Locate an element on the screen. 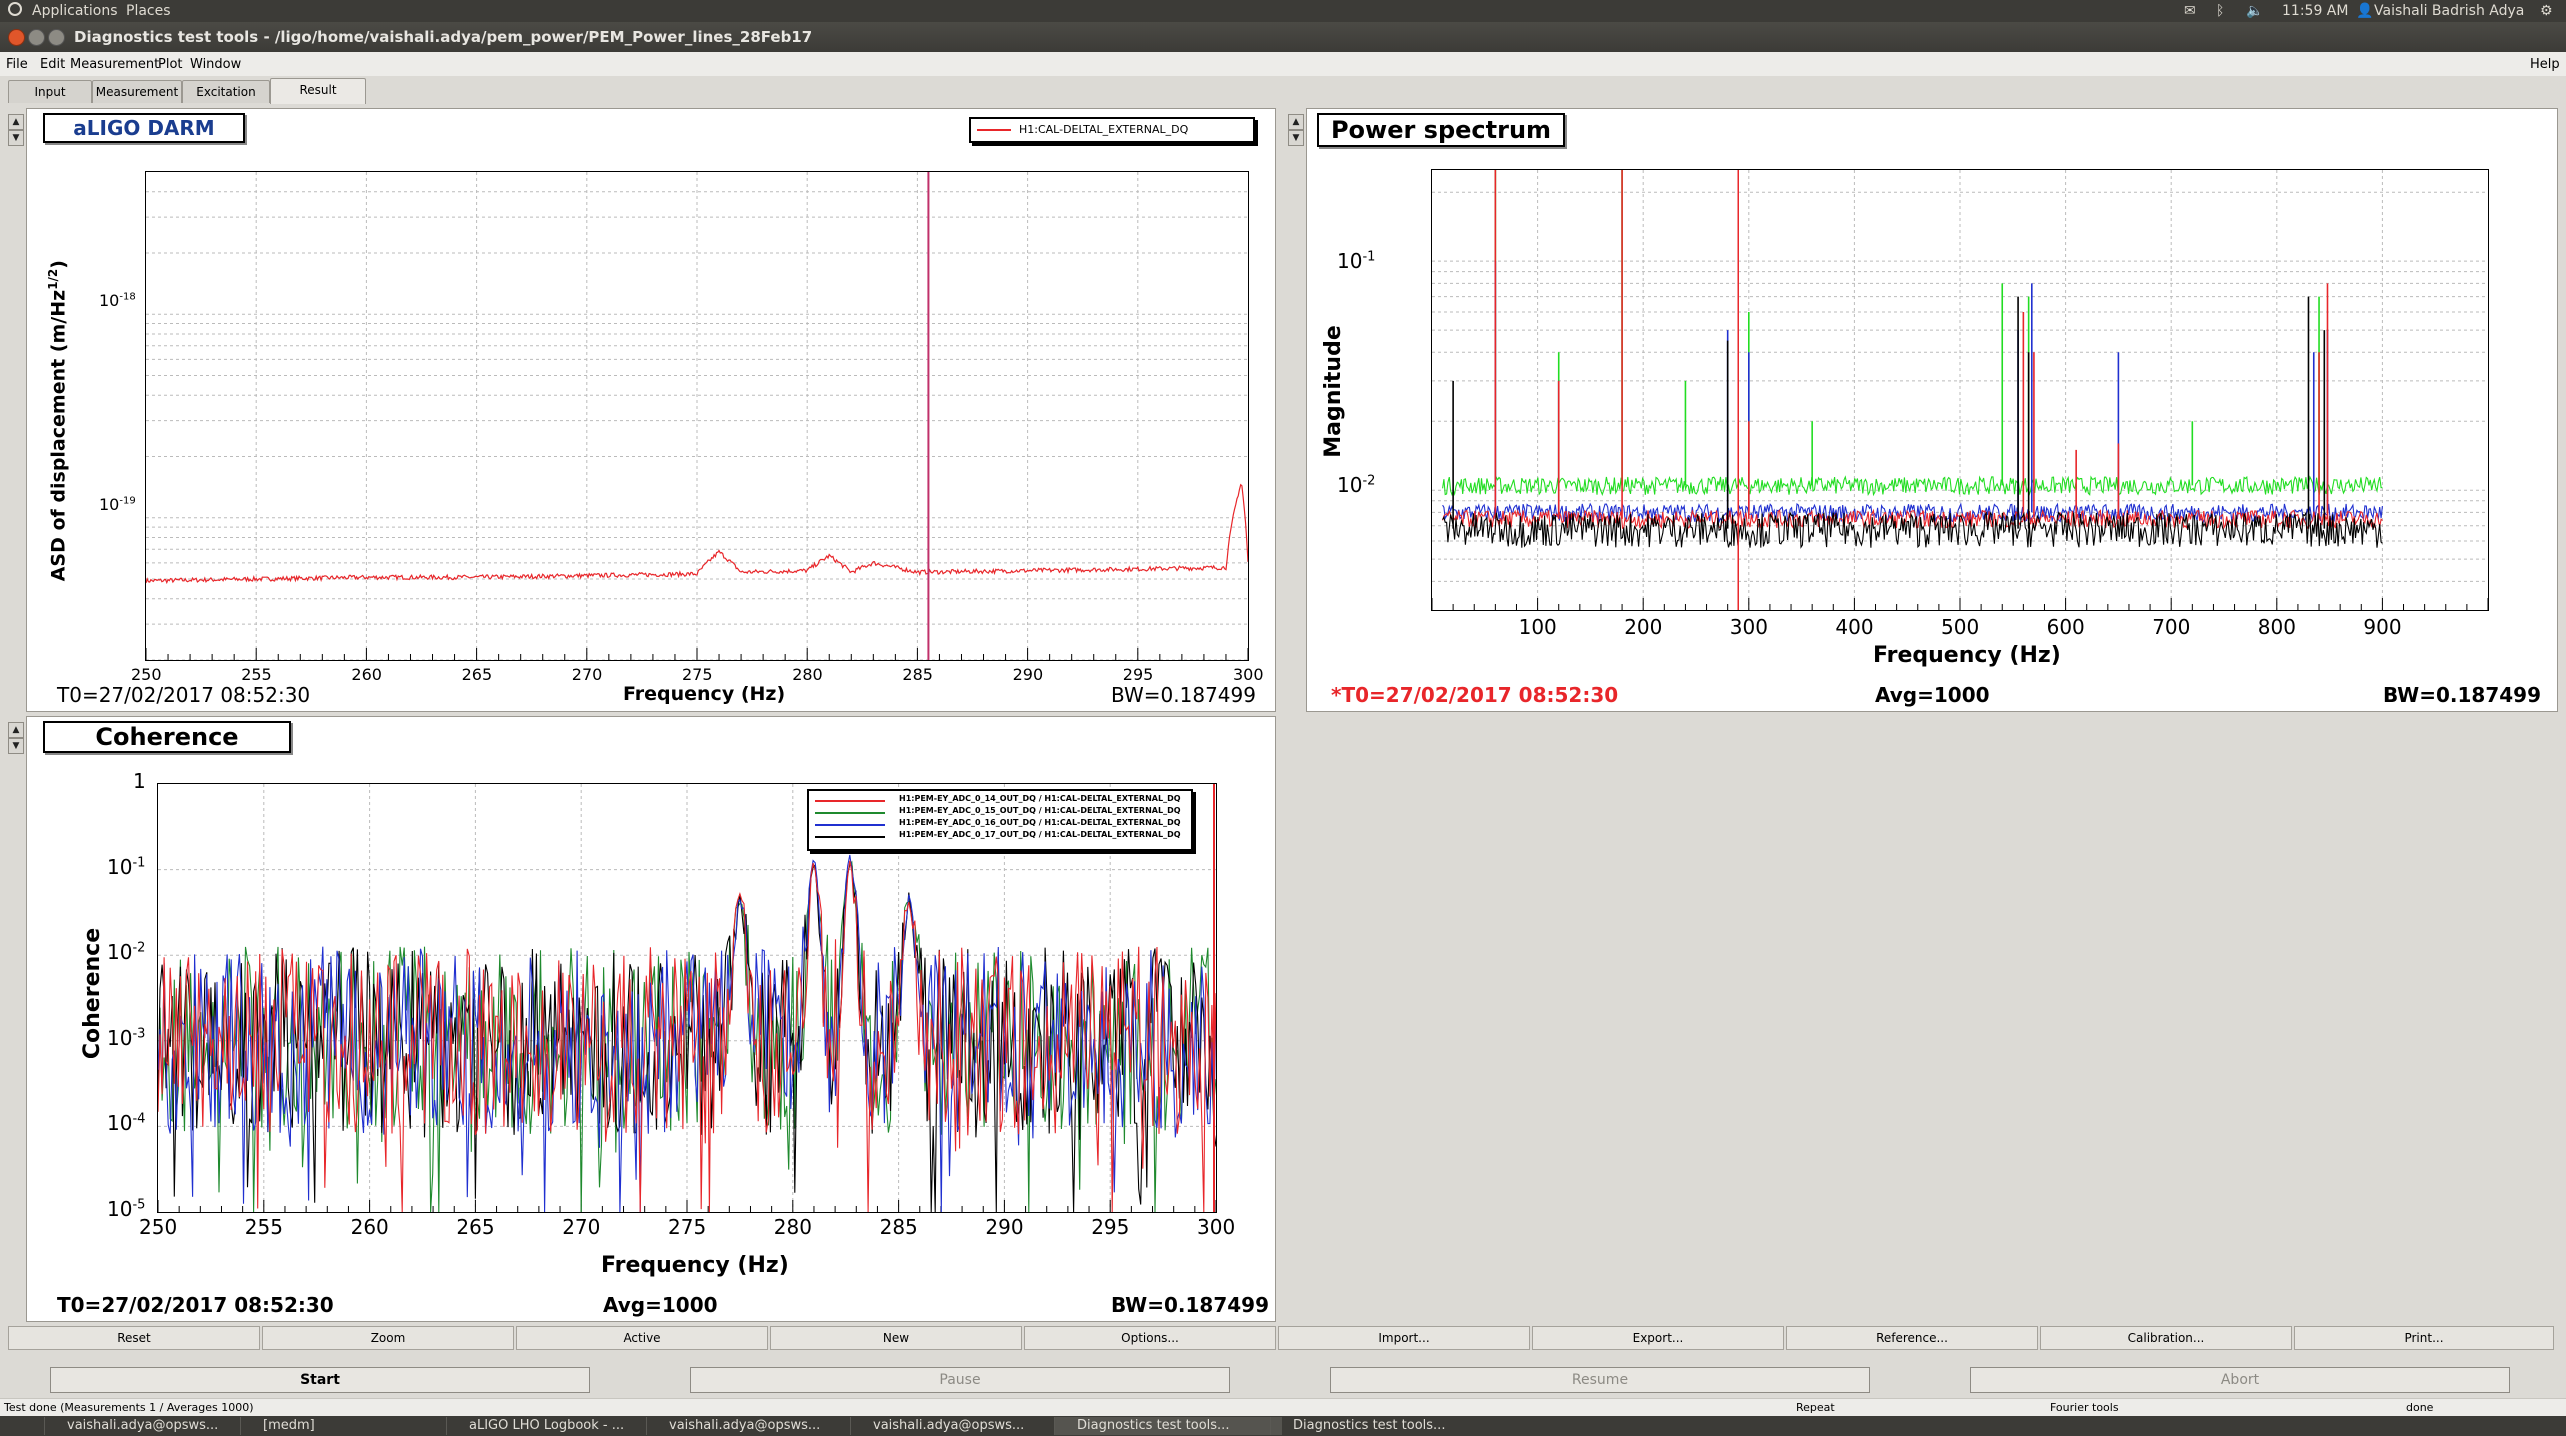  darm-plot-area is located at coordinates (697, 416).